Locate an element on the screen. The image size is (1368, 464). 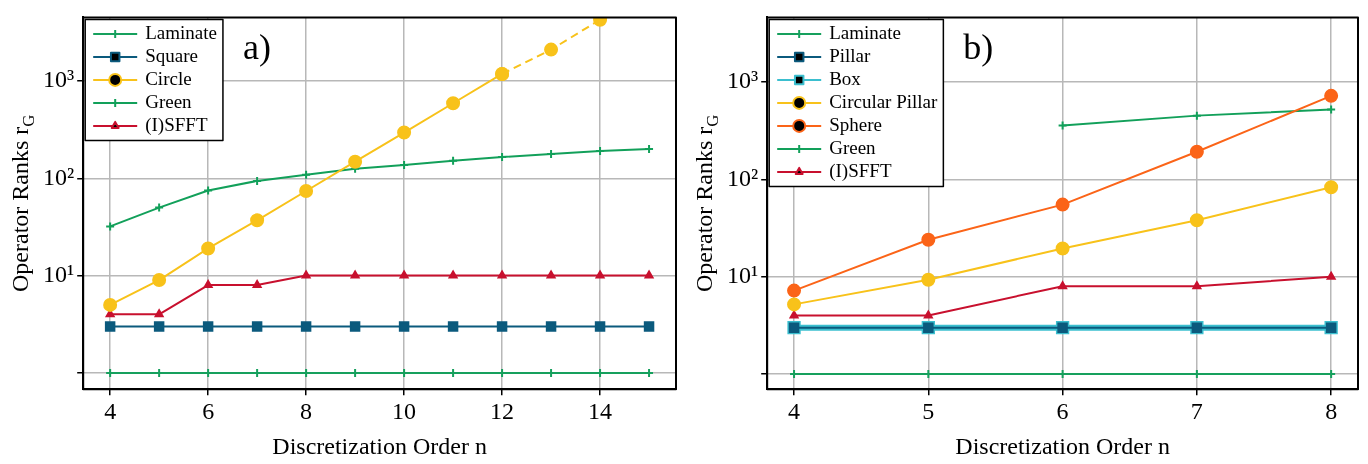
x-tick-label: 12 is located at coordinates (502, 410).